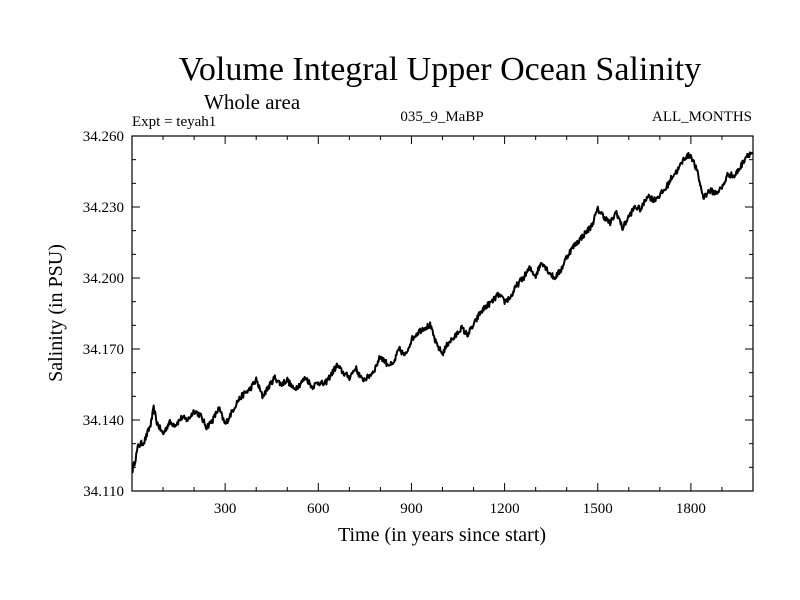 The image size is (800, 600). I want to click on y-tick-label: 34.140, so click(103, 421).